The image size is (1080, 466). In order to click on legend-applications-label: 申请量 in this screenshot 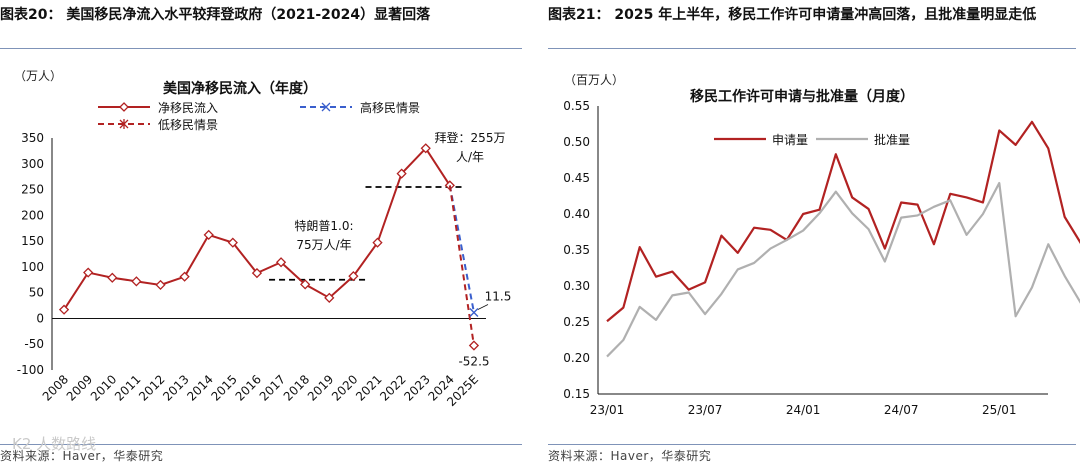, I will do `click(790, 140)`.